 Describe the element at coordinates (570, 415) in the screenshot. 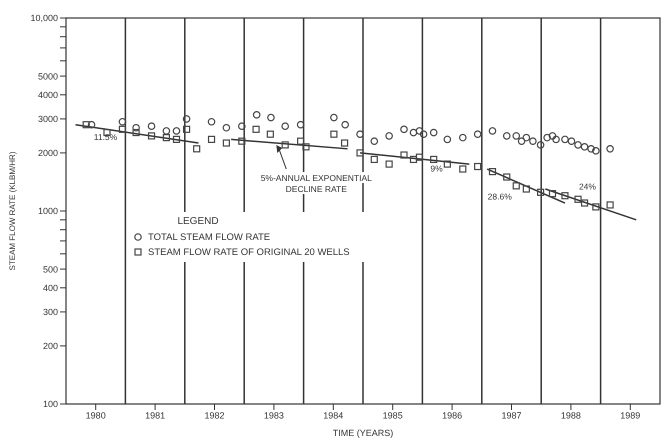

I see `x-tick-label: 1988` at that location.